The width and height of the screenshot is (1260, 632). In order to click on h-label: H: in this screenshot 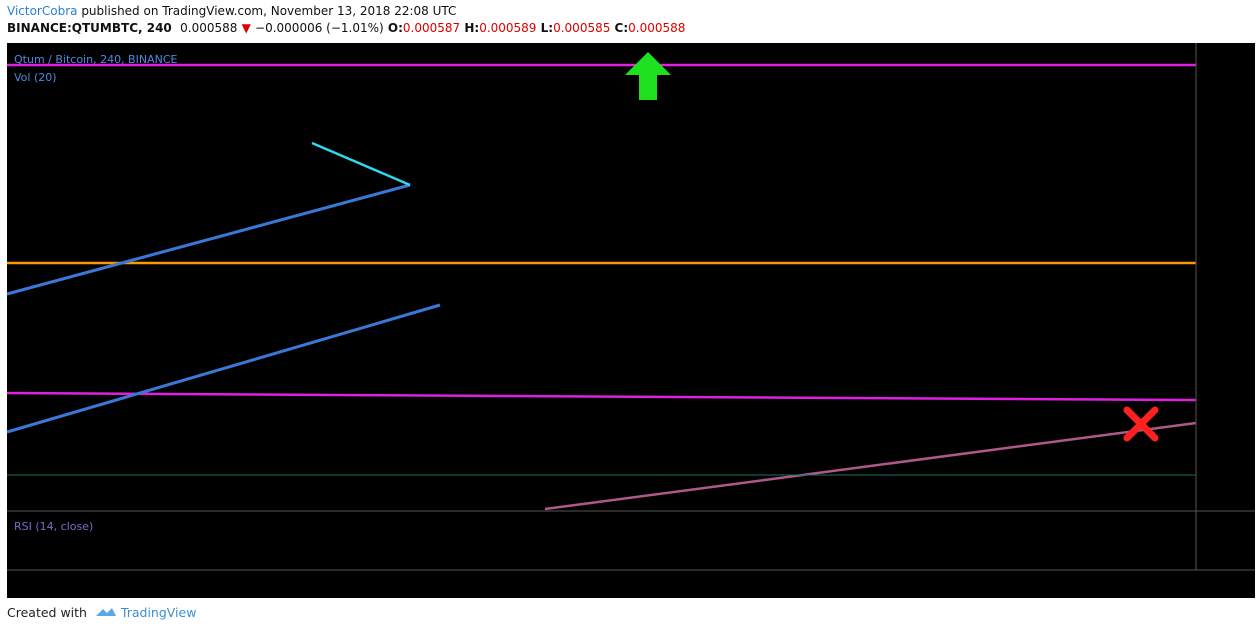, I will do `click(472, 28)`.